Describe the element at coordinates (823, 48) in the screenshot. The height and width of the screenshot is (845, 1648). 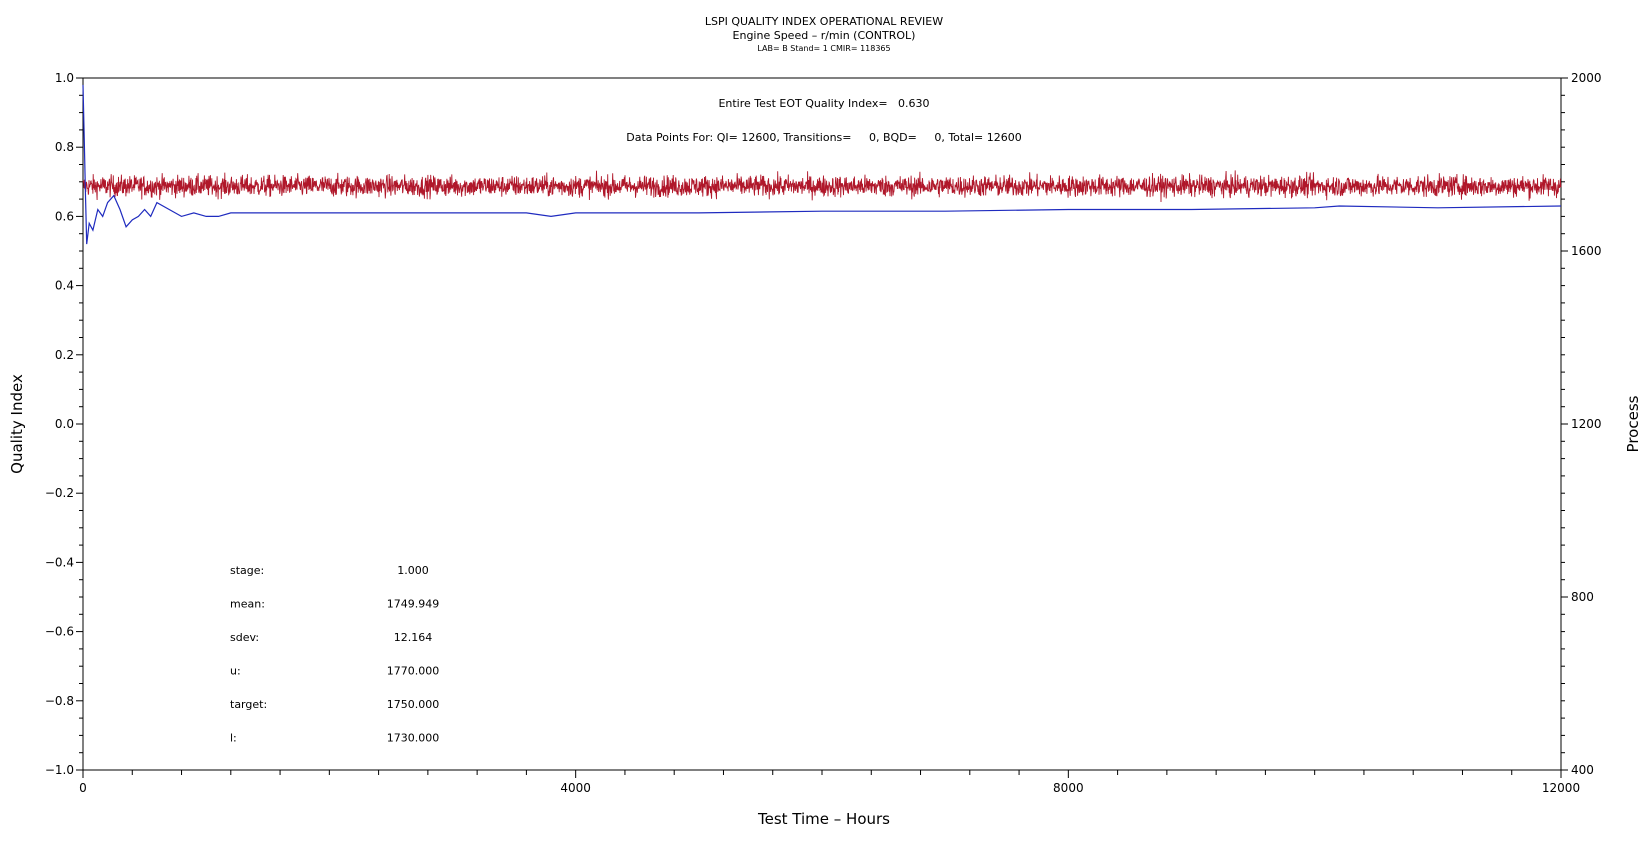
I see `chart-subtitle-2: LAB= B Stand= 1 CMIR= 118365` at that location.